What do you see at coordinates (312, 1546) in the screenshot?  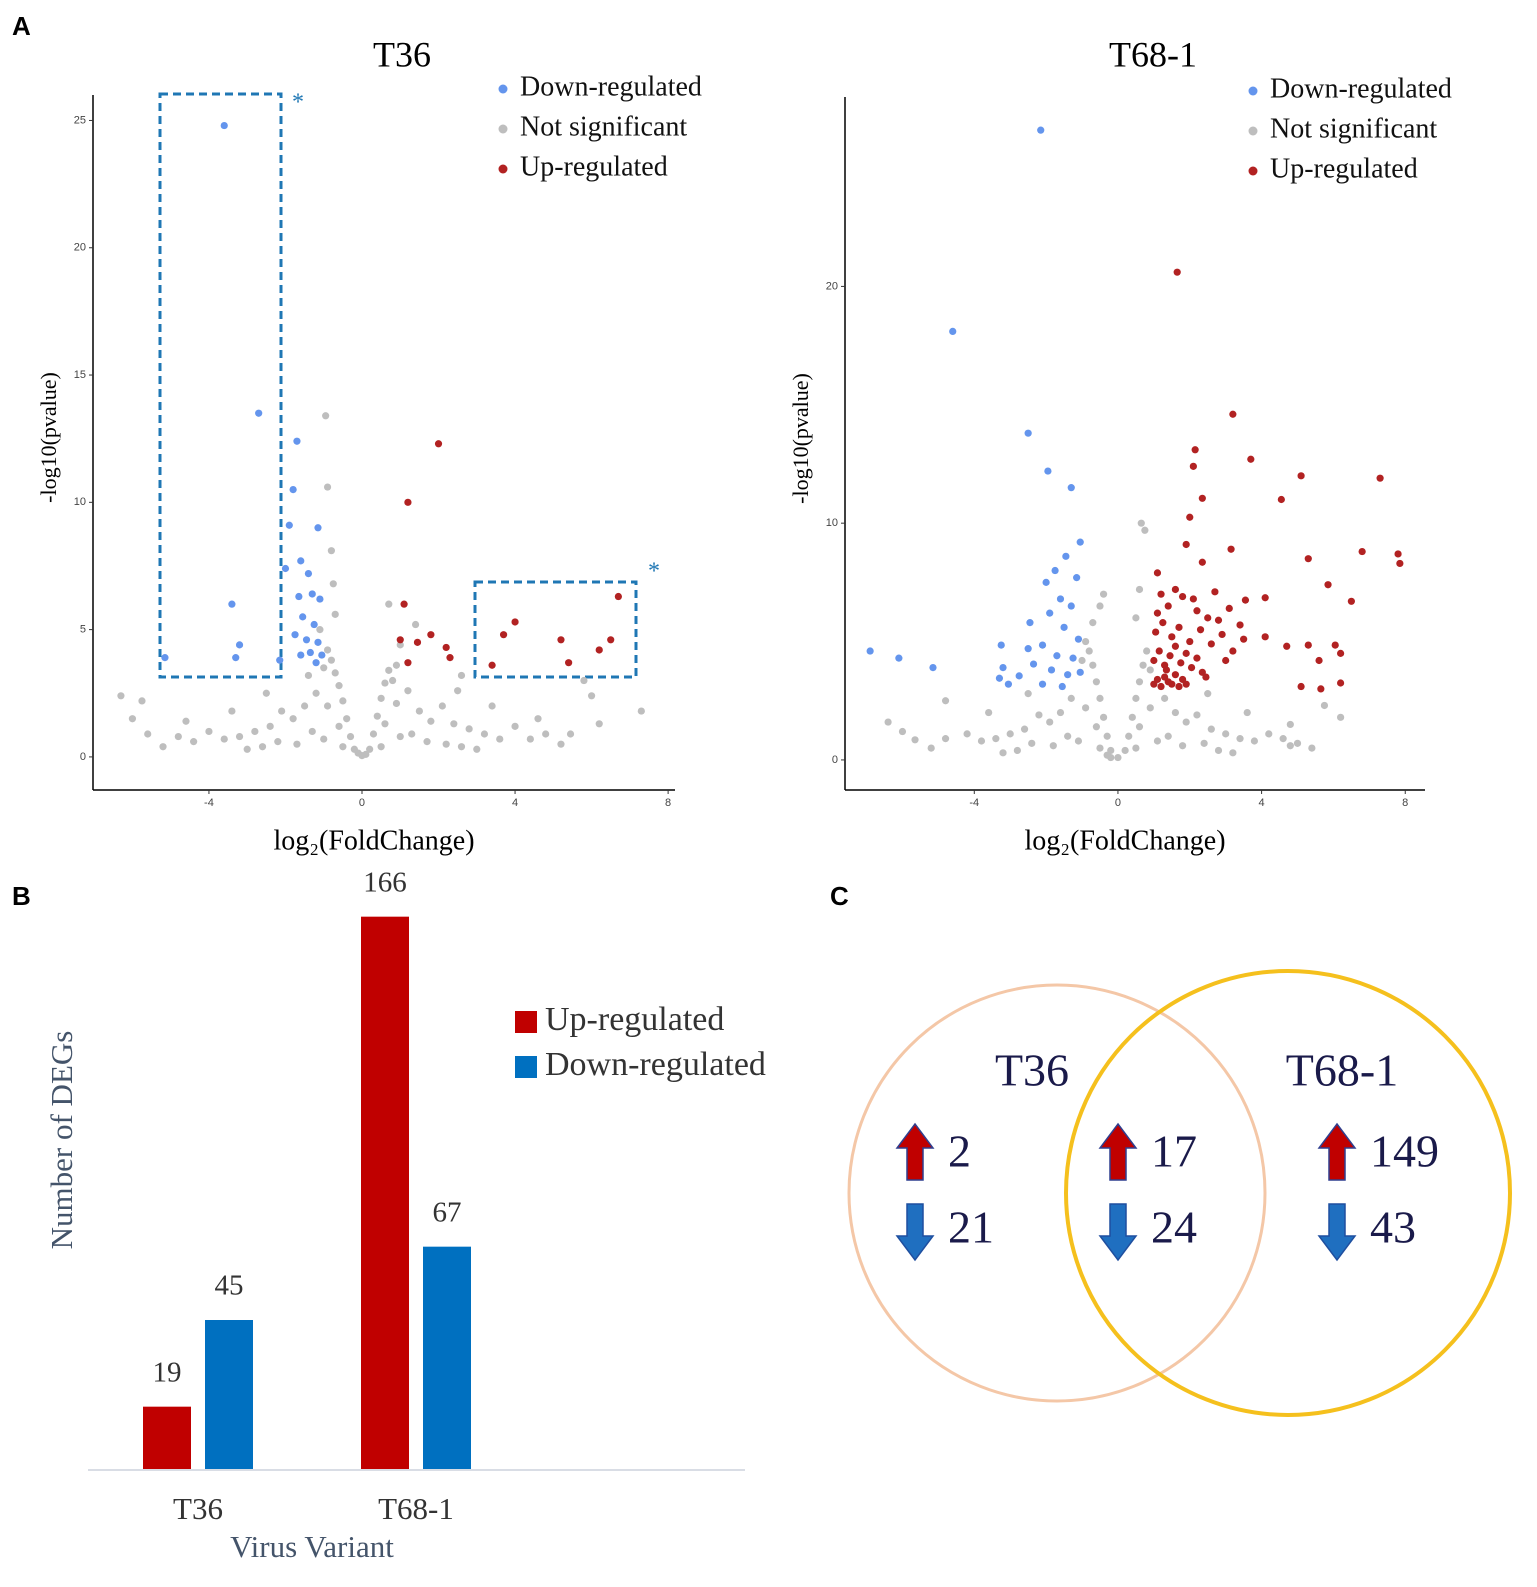 I see `x-axis-label: Virus Variant` at bounding box center [312, 1546].